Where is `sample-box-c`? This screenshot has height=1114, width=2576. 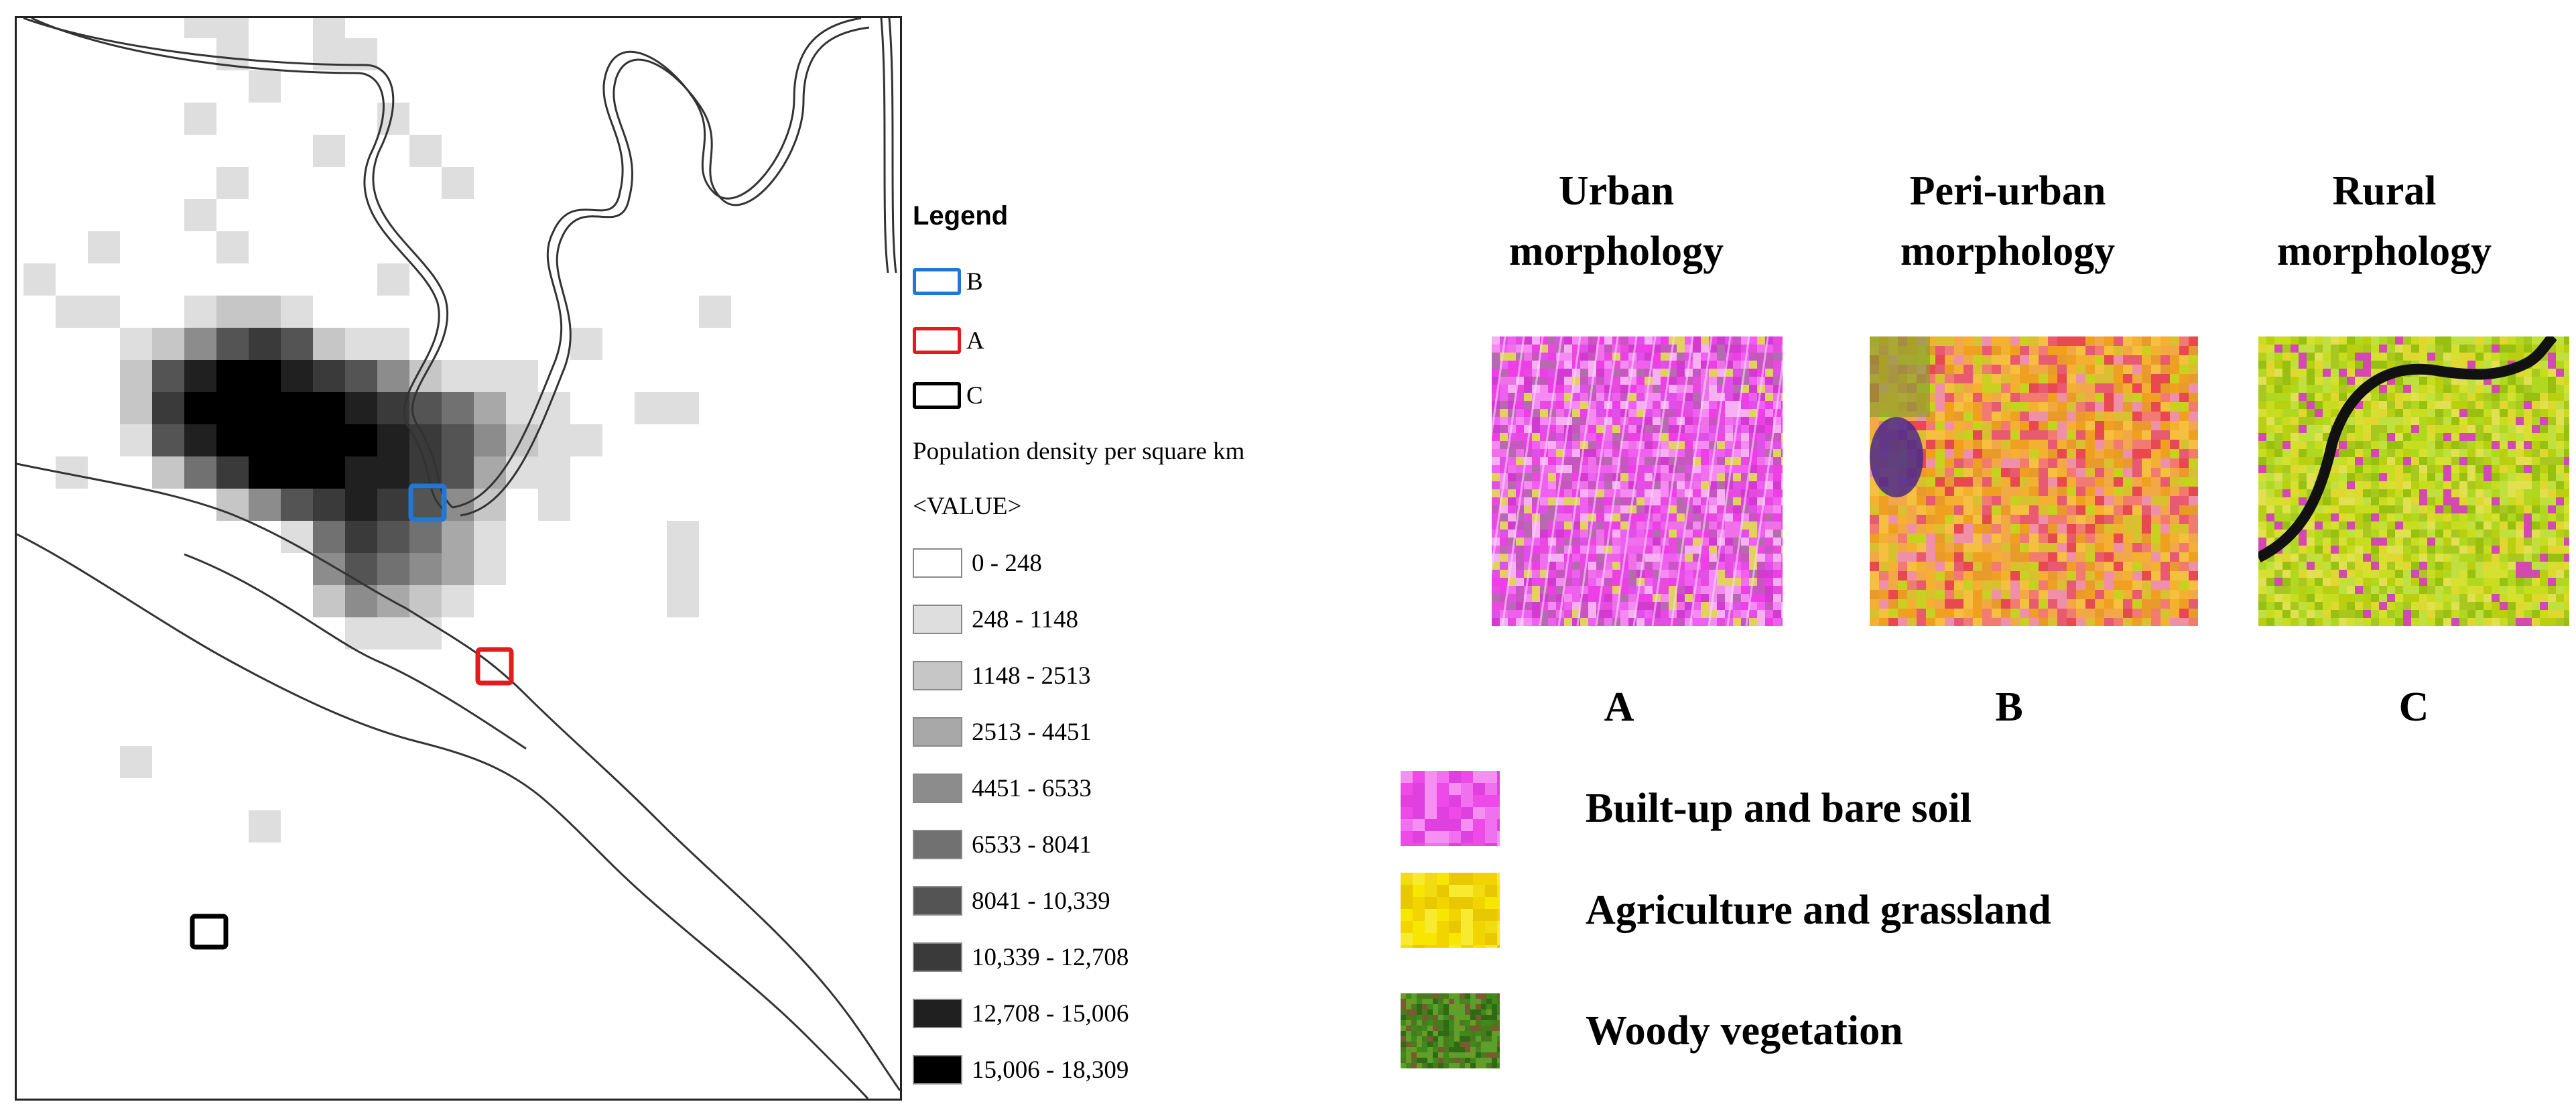 sample-box-c is located at coordinates (209, 932).